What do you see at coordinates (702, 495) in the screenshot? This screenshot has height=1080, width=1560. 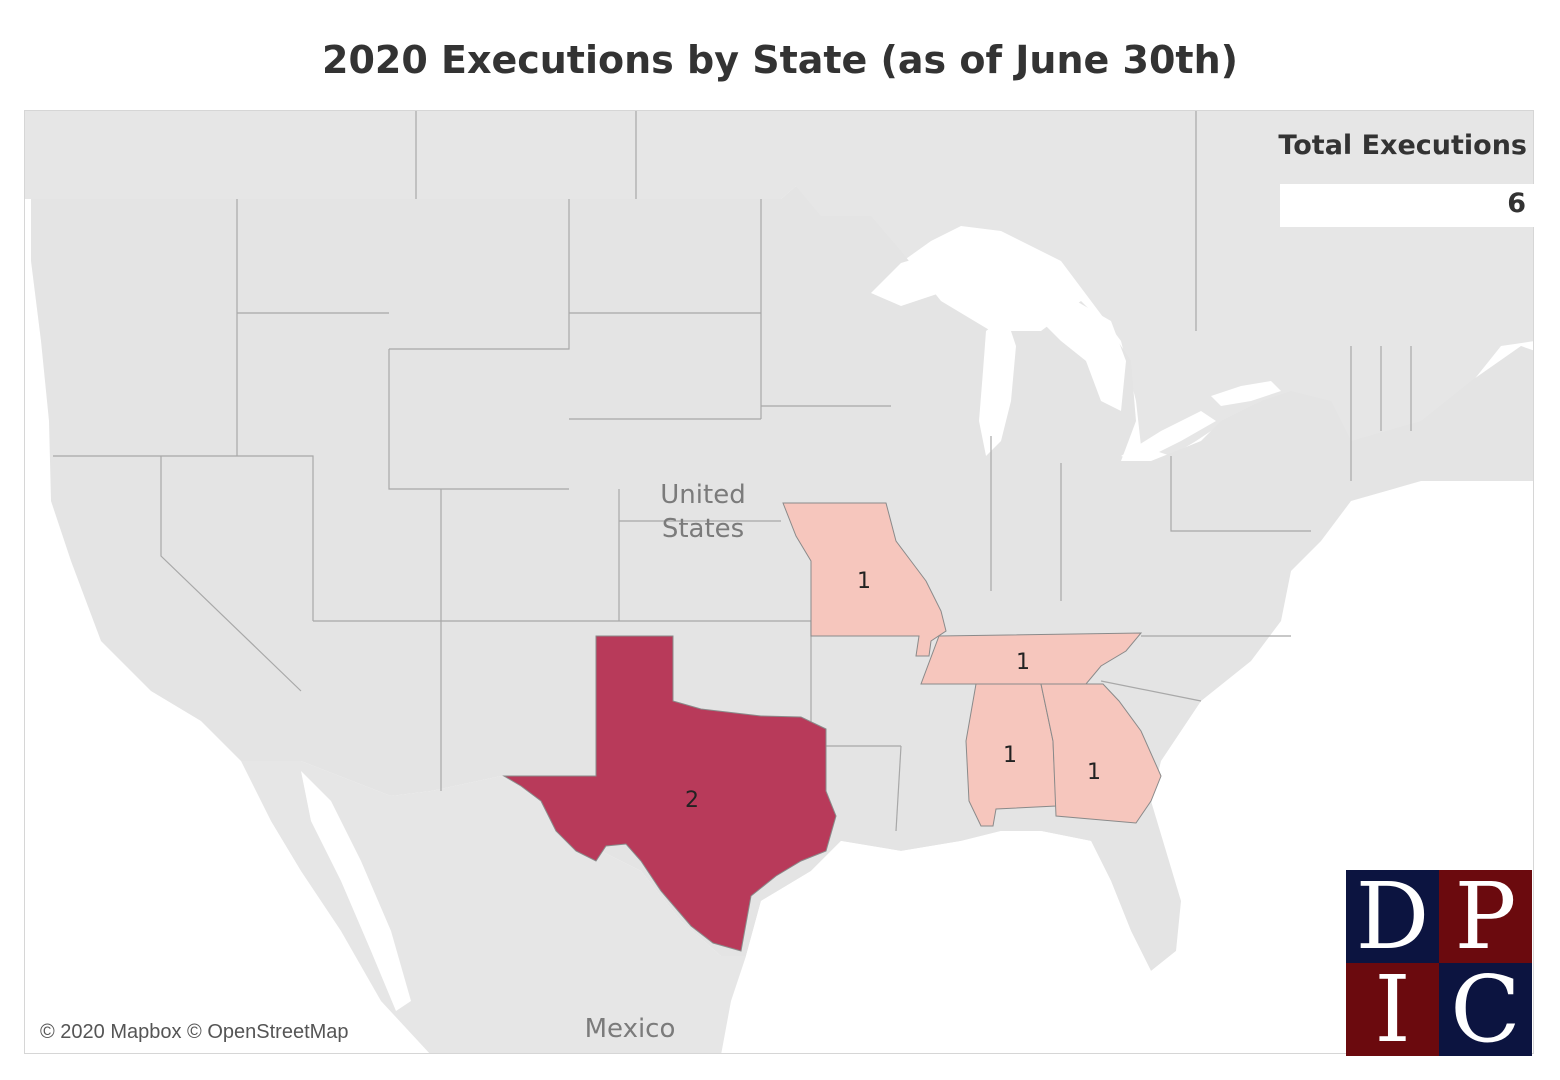 I see `place-label-united: United` at bounding box center [702, 495].